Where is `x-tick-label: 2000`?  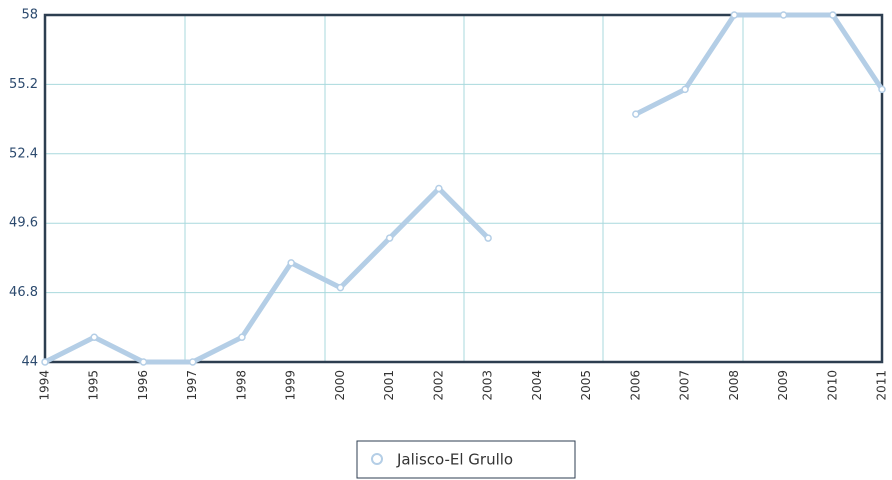
x-tick-label: 2000 is located at coordinates (340, 385).